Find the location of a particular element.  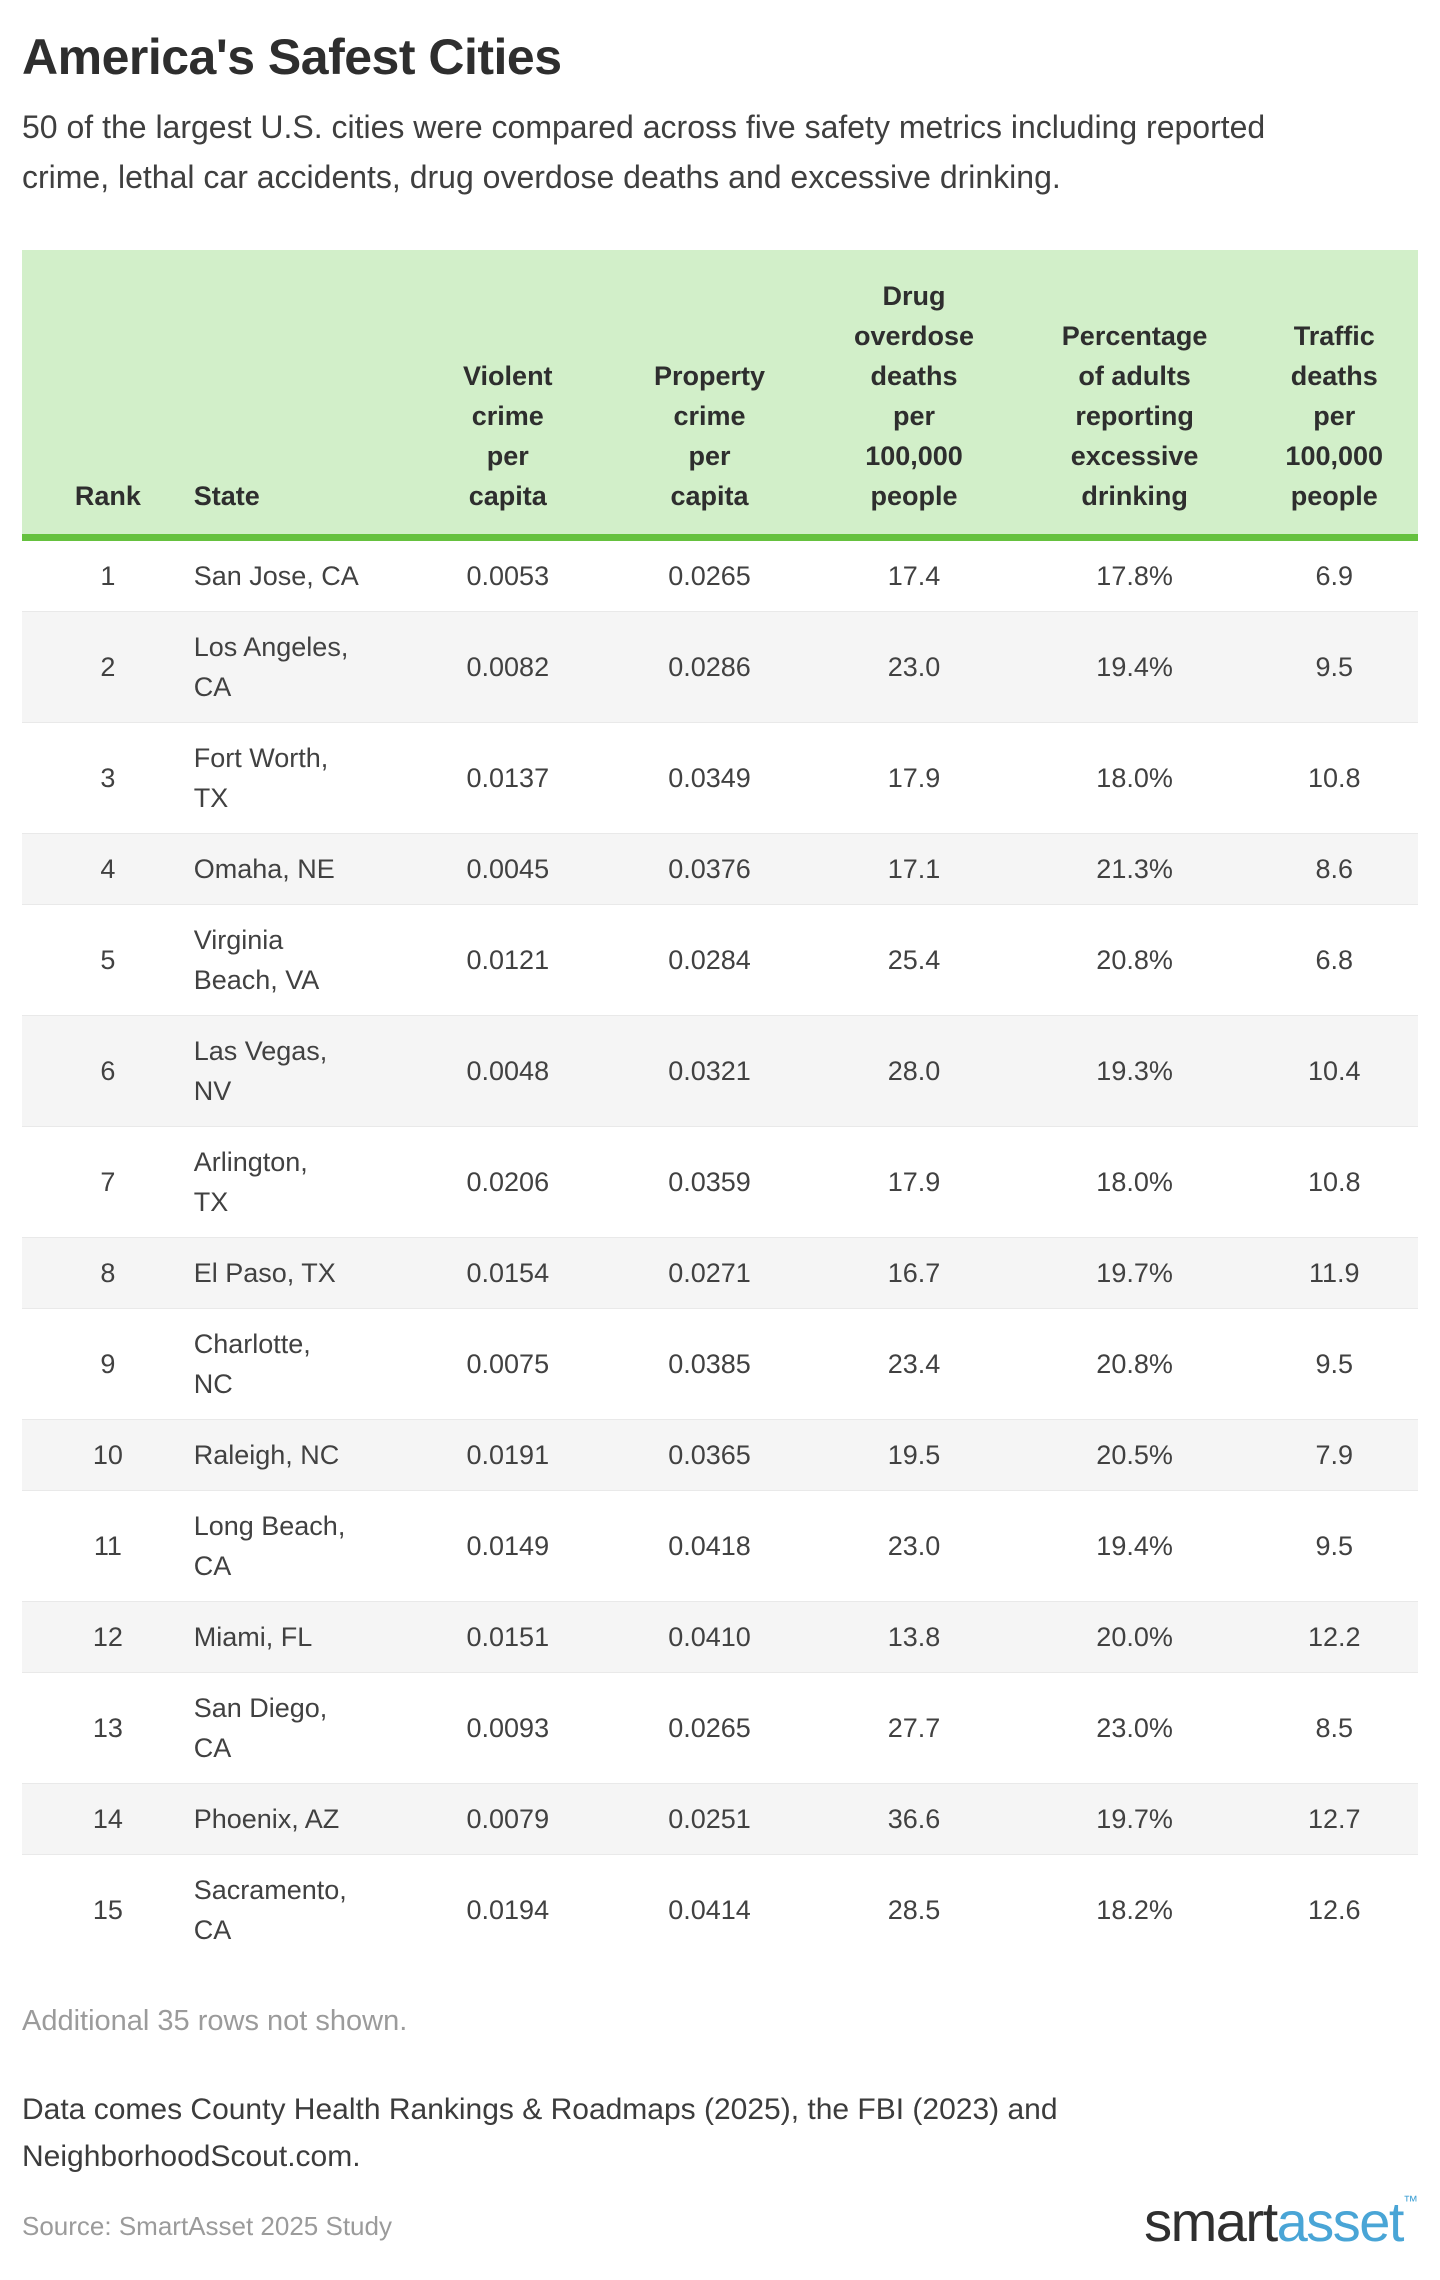

table-cell: 0.0045 is located at coordinates (508, 869).